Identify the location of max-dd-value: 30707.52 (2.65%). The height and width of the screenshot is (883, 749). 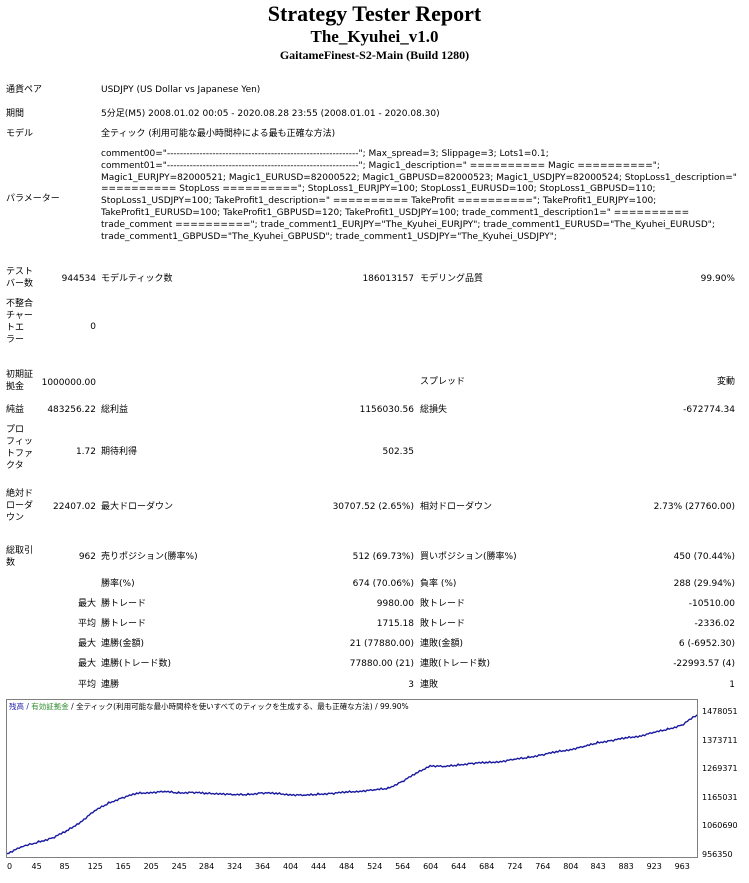
(373, 507).